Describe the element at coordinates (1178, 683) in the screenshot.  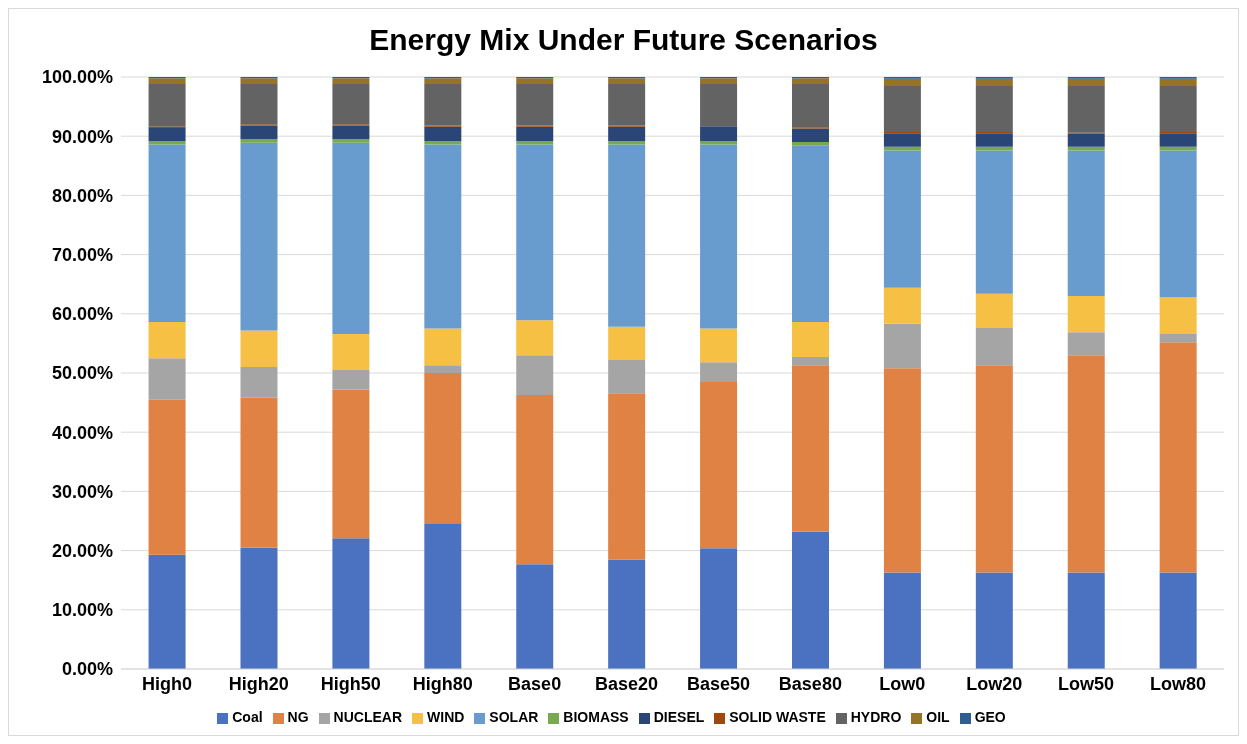
I see `x-tick-label: Low80` at that location.